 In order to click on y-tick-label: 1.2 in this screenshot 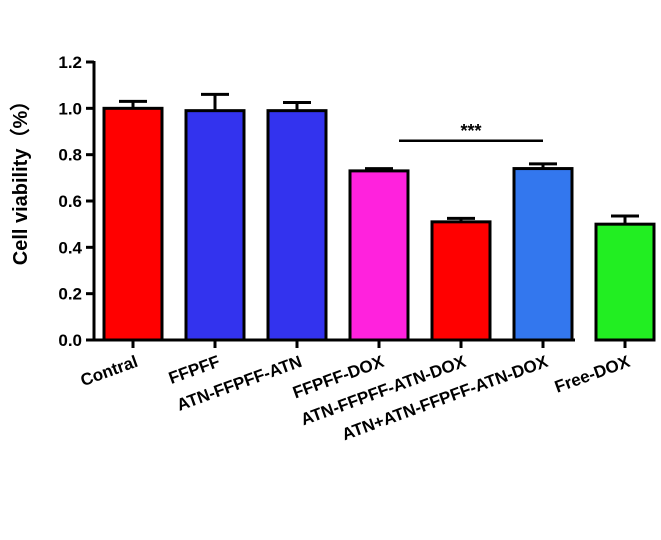, I will do `click(70, 62)`.